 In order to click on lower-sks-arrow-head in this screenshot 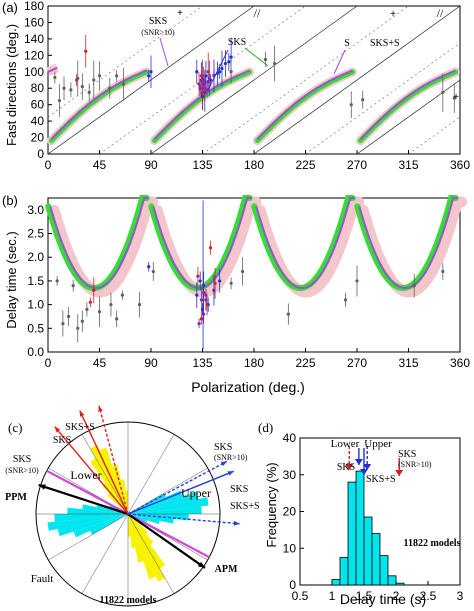, I will do `click(82, 413)`.